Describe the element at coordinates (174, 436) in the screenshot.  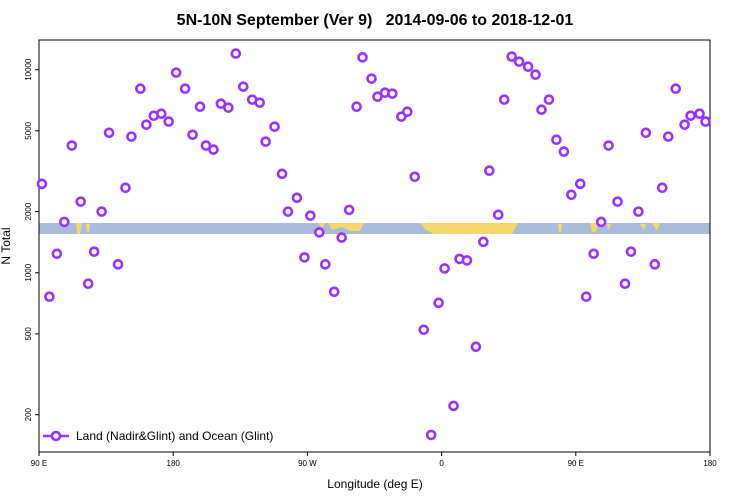
I see `legend-label: Land (Nadir&Glint) and Ocean (Glint)` at that location.